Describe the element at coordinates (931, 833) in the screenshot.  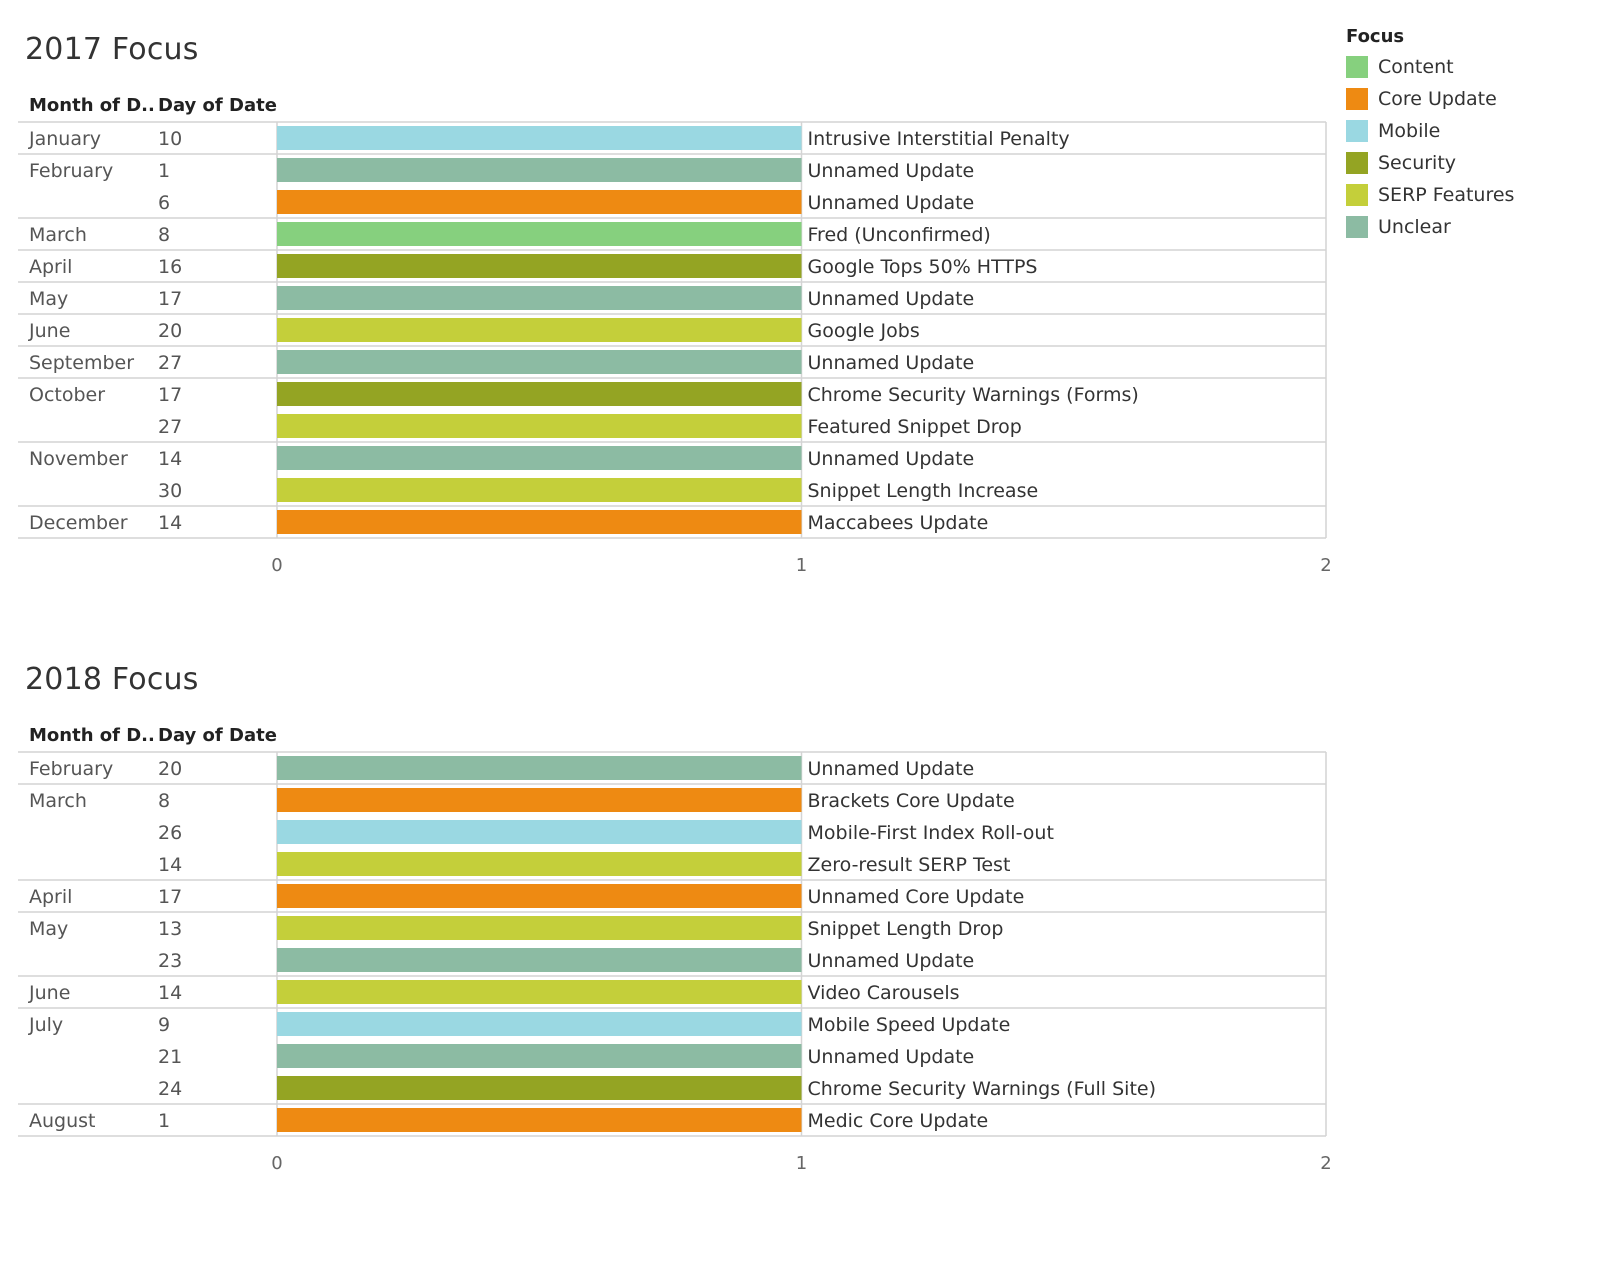
I see `bar-label: Mobile-First Index Roll-out` at that location.